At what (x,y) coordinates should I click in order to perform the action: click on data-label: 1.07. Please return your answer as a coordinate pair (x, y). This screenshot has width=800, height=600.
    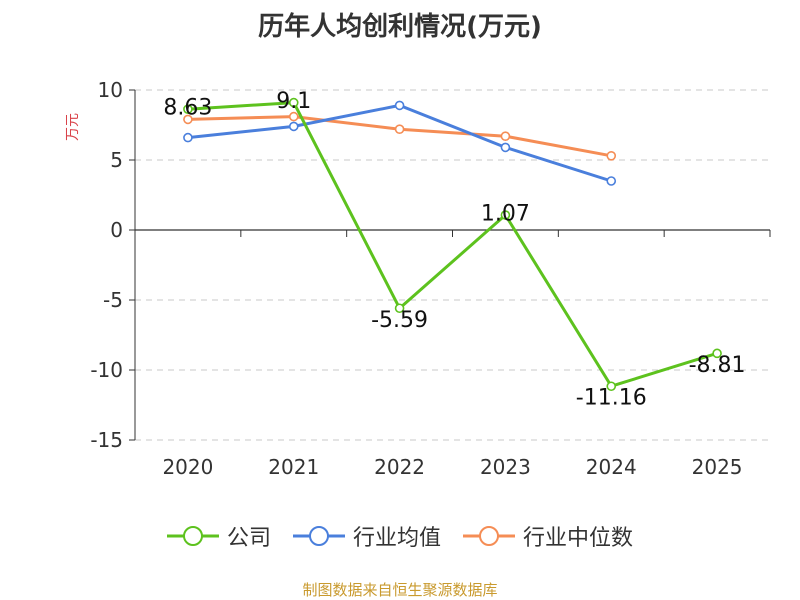
    Looking at the image, I should click on (505, 214).